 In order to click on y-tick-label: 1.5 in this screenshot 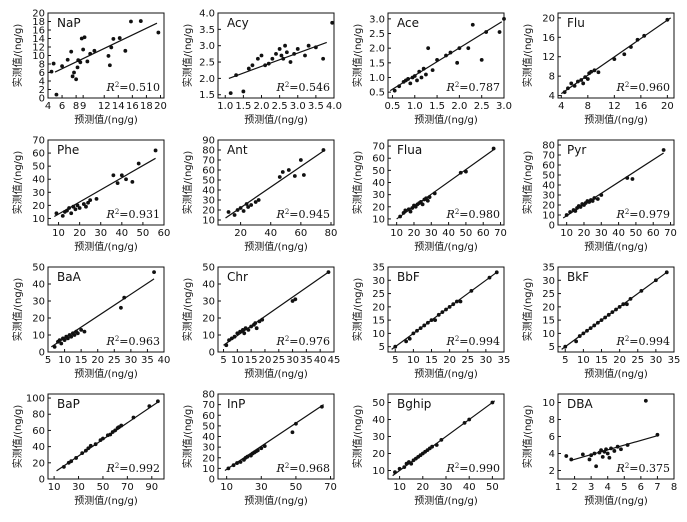, I will do `click(377, 63)`.